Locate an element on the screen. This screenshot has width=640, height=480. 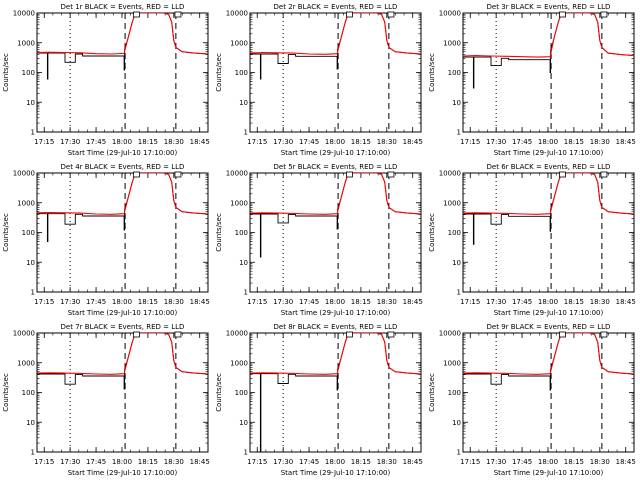
panel-title: Det 6r BLACK = Events, RED = LLD is located at coordinates (549, 167).